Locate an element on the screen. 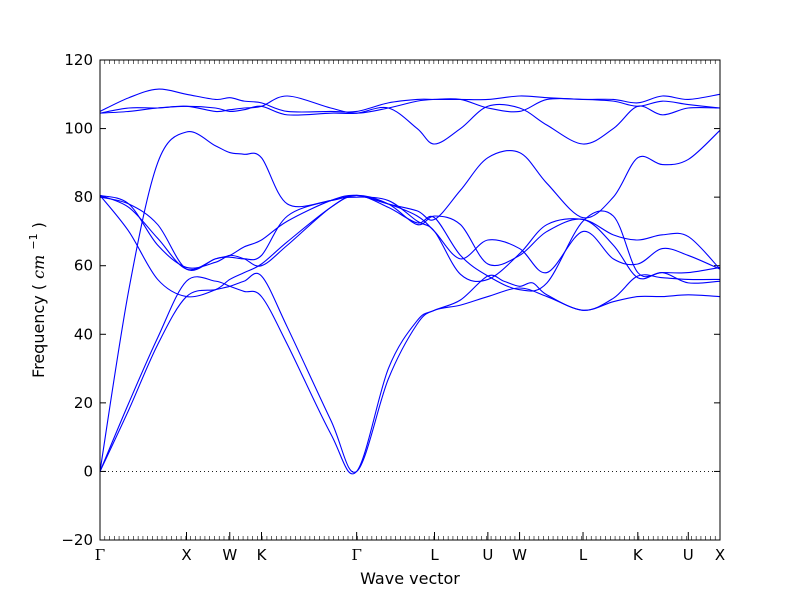 This screenshot has height=600, width=800. y-tick-label: 0 is located at coordinates (88, 471).